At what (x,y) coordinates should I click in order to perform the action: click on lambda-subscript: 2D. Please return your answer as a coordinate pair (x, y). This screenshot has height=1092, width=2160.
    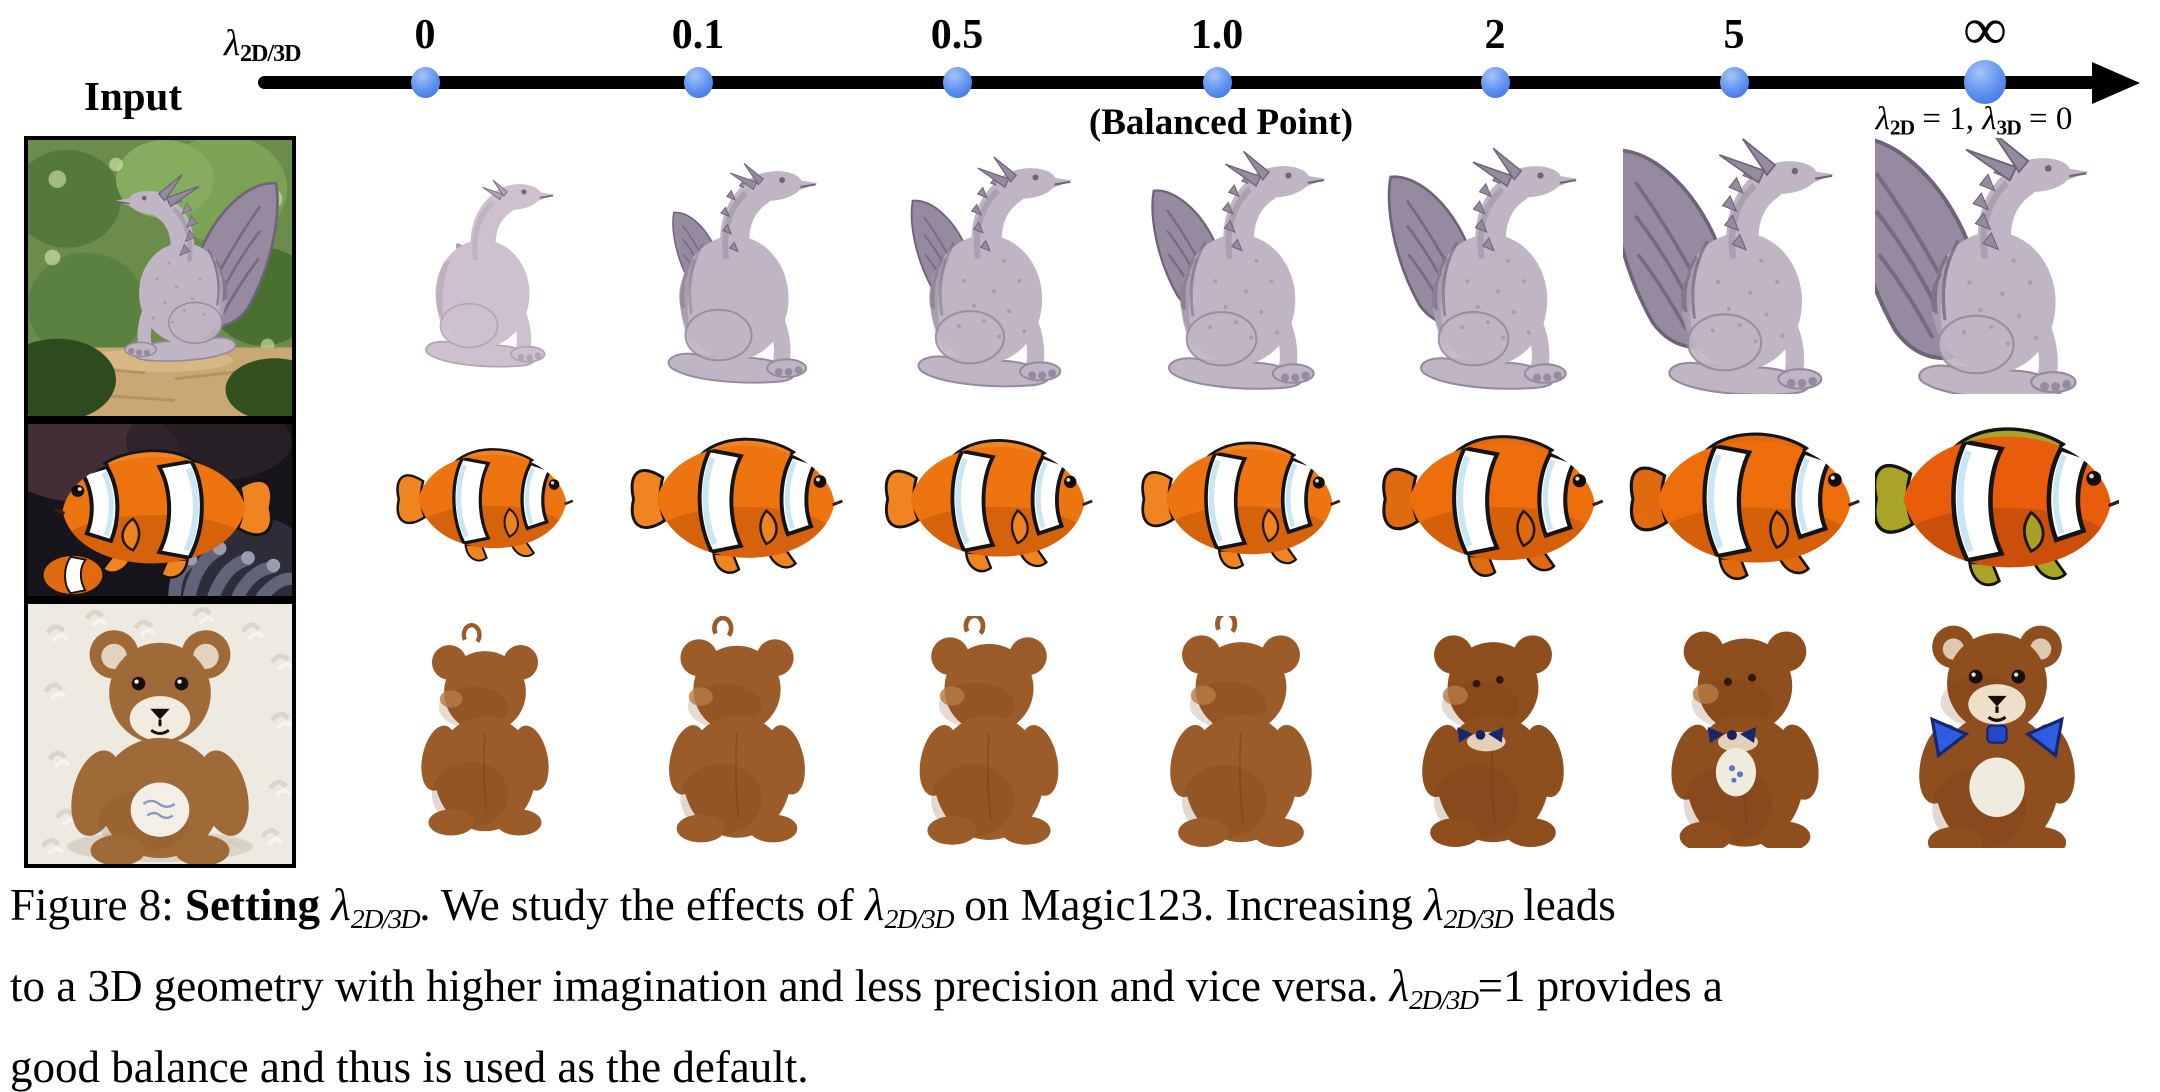
    Looking at the image, I should click on (1902, 127).